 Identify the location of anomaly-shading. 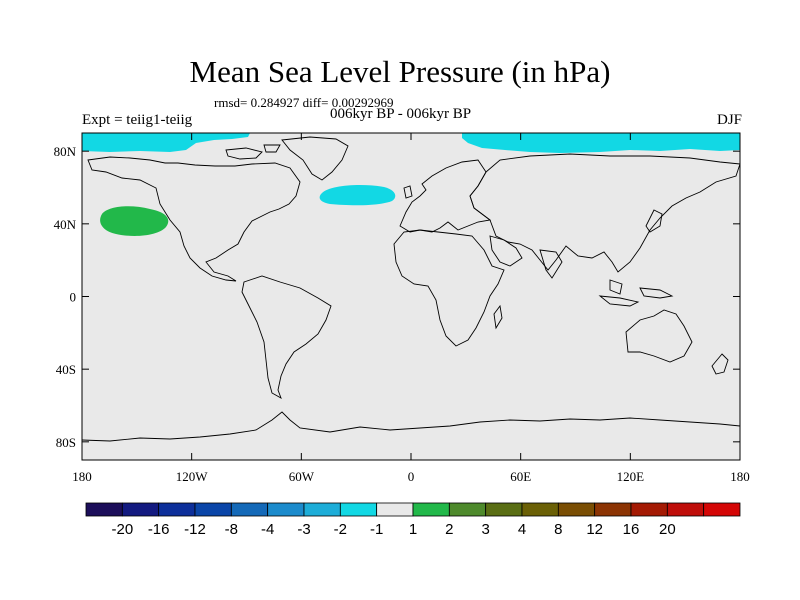
(411, 184).